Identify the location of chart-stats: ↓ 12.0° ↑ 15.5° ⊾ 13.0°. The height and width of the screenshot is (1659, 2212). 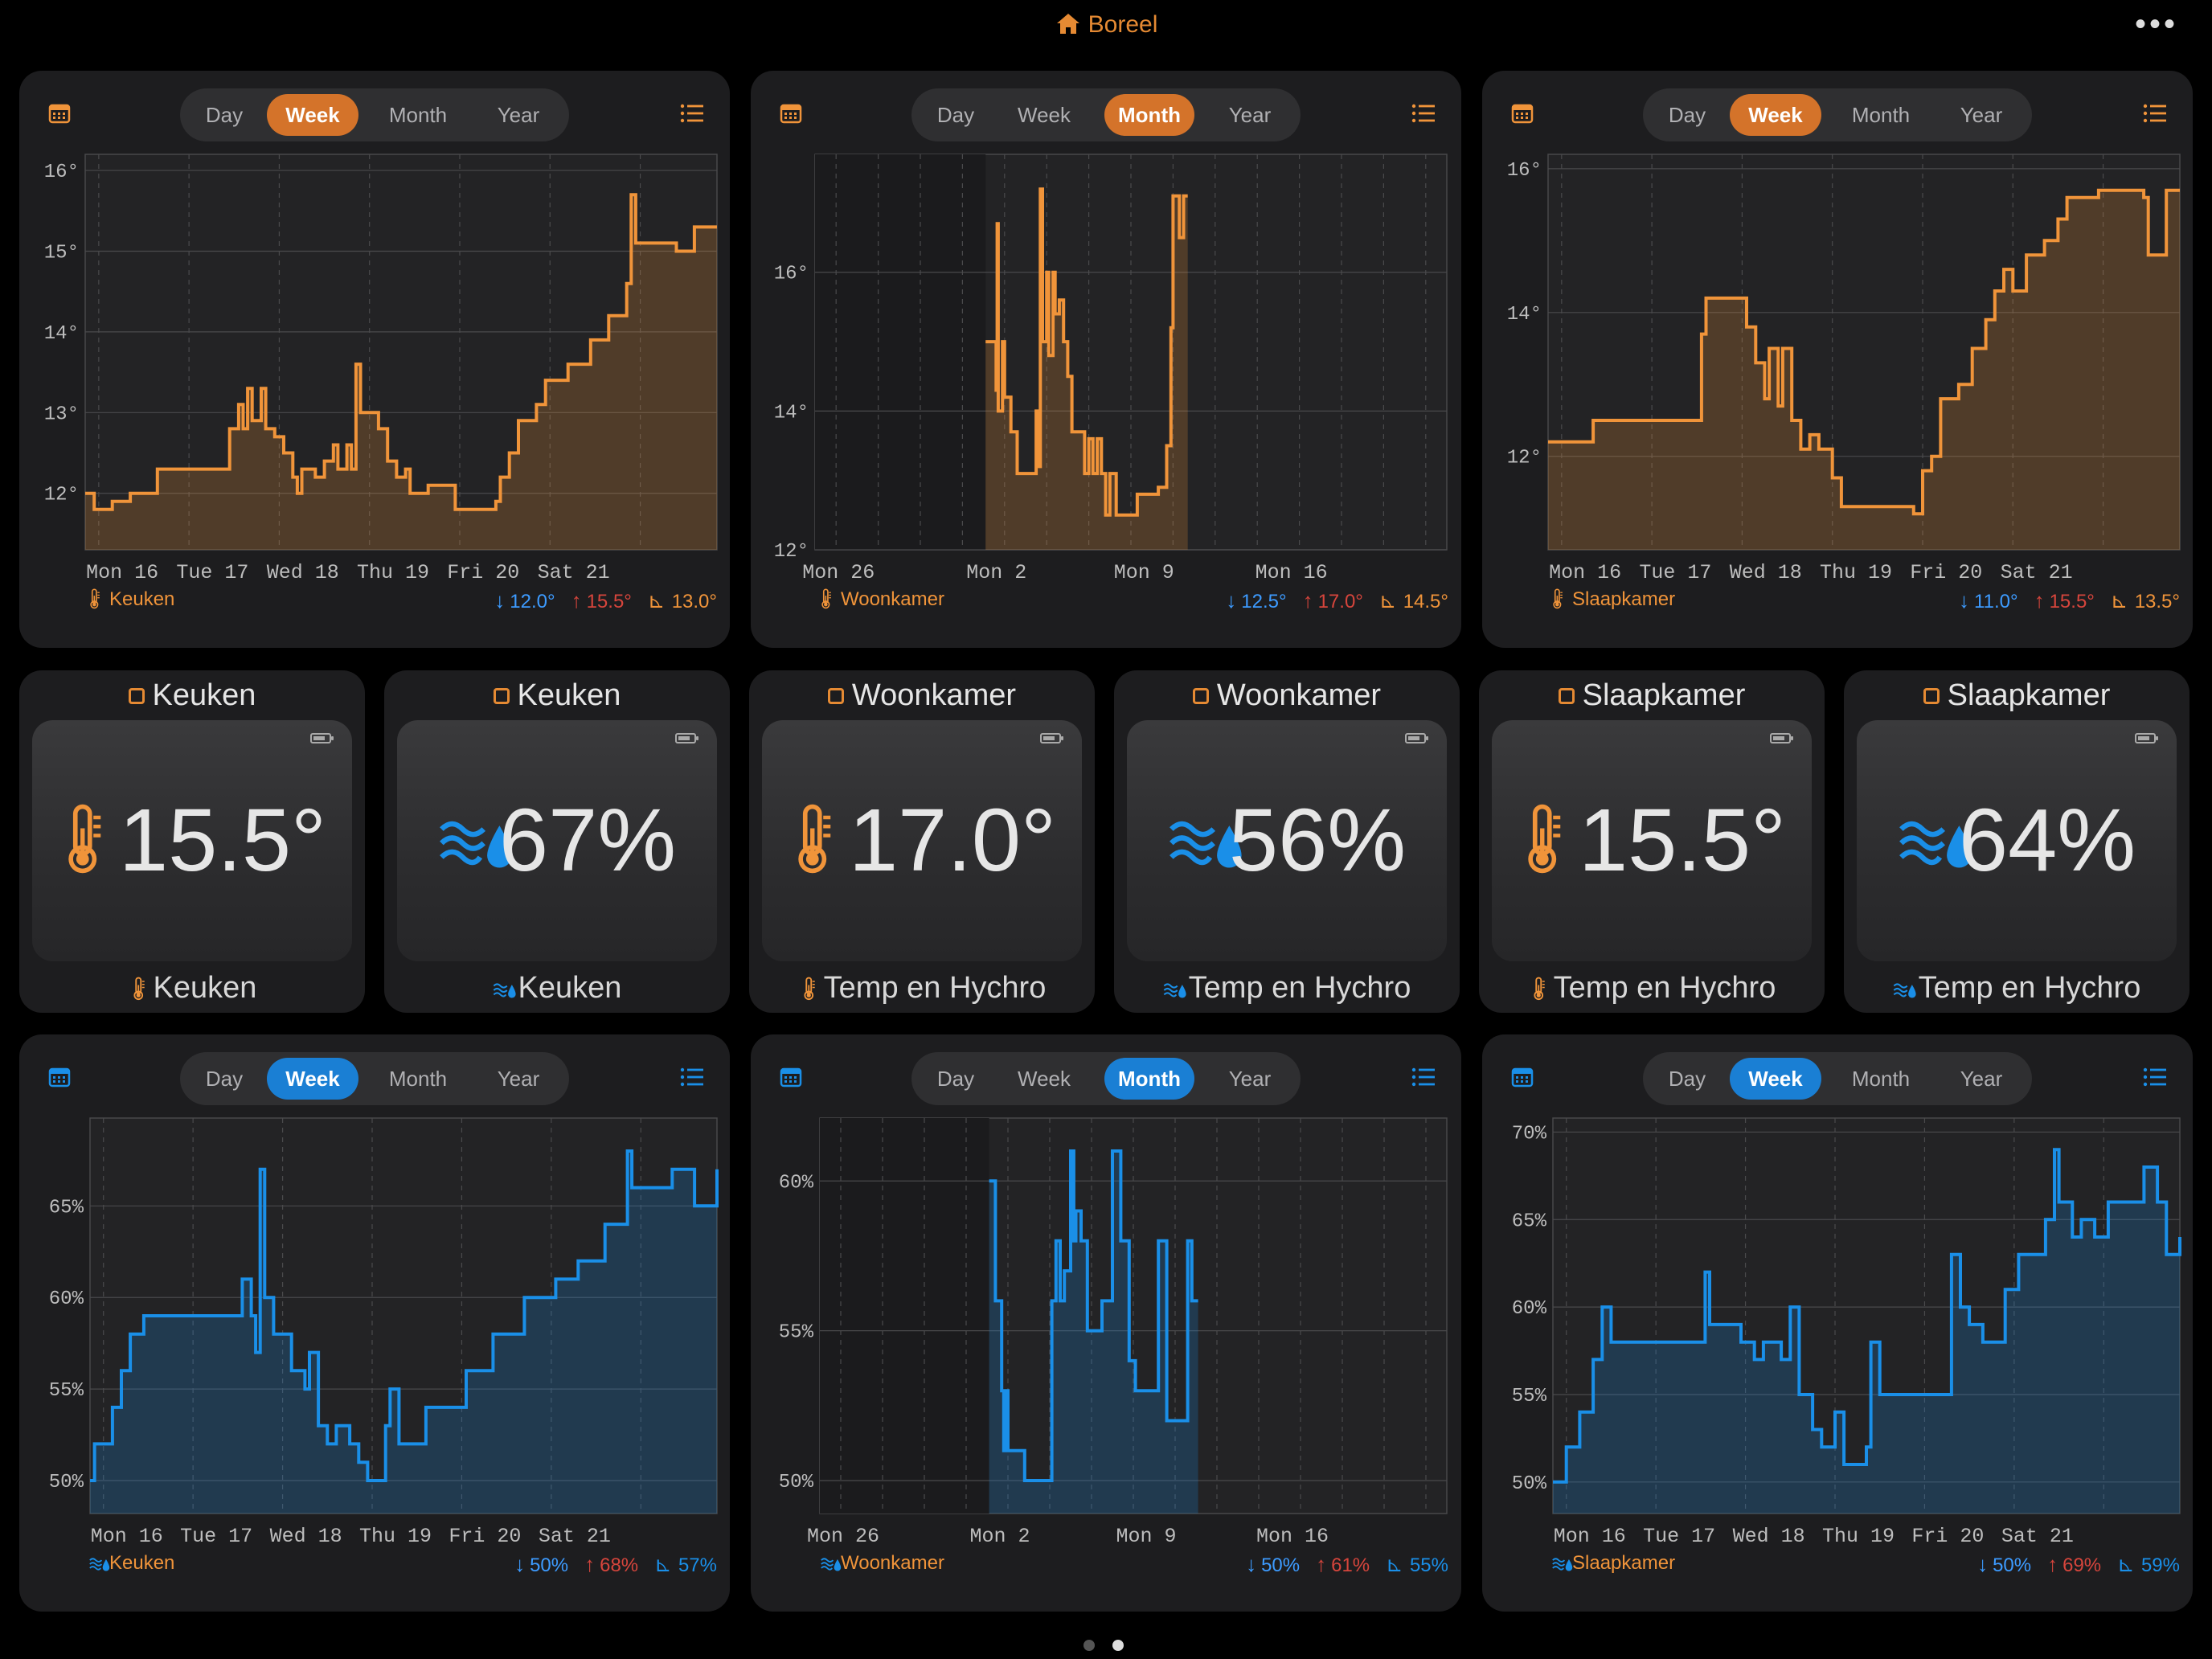
(601, 600).